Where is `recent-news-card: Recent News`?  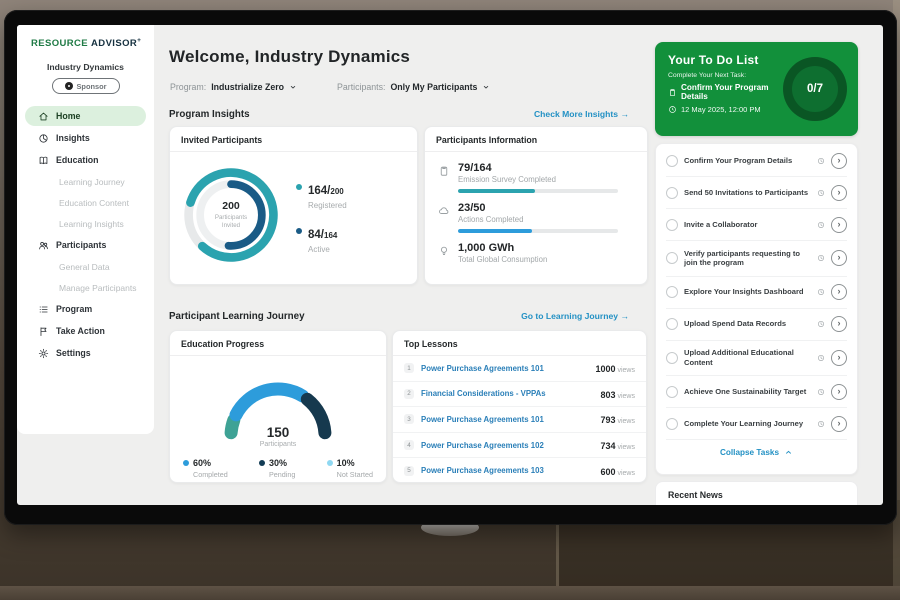
recent-news-card: Recent News is located at coordinates (756, 493).